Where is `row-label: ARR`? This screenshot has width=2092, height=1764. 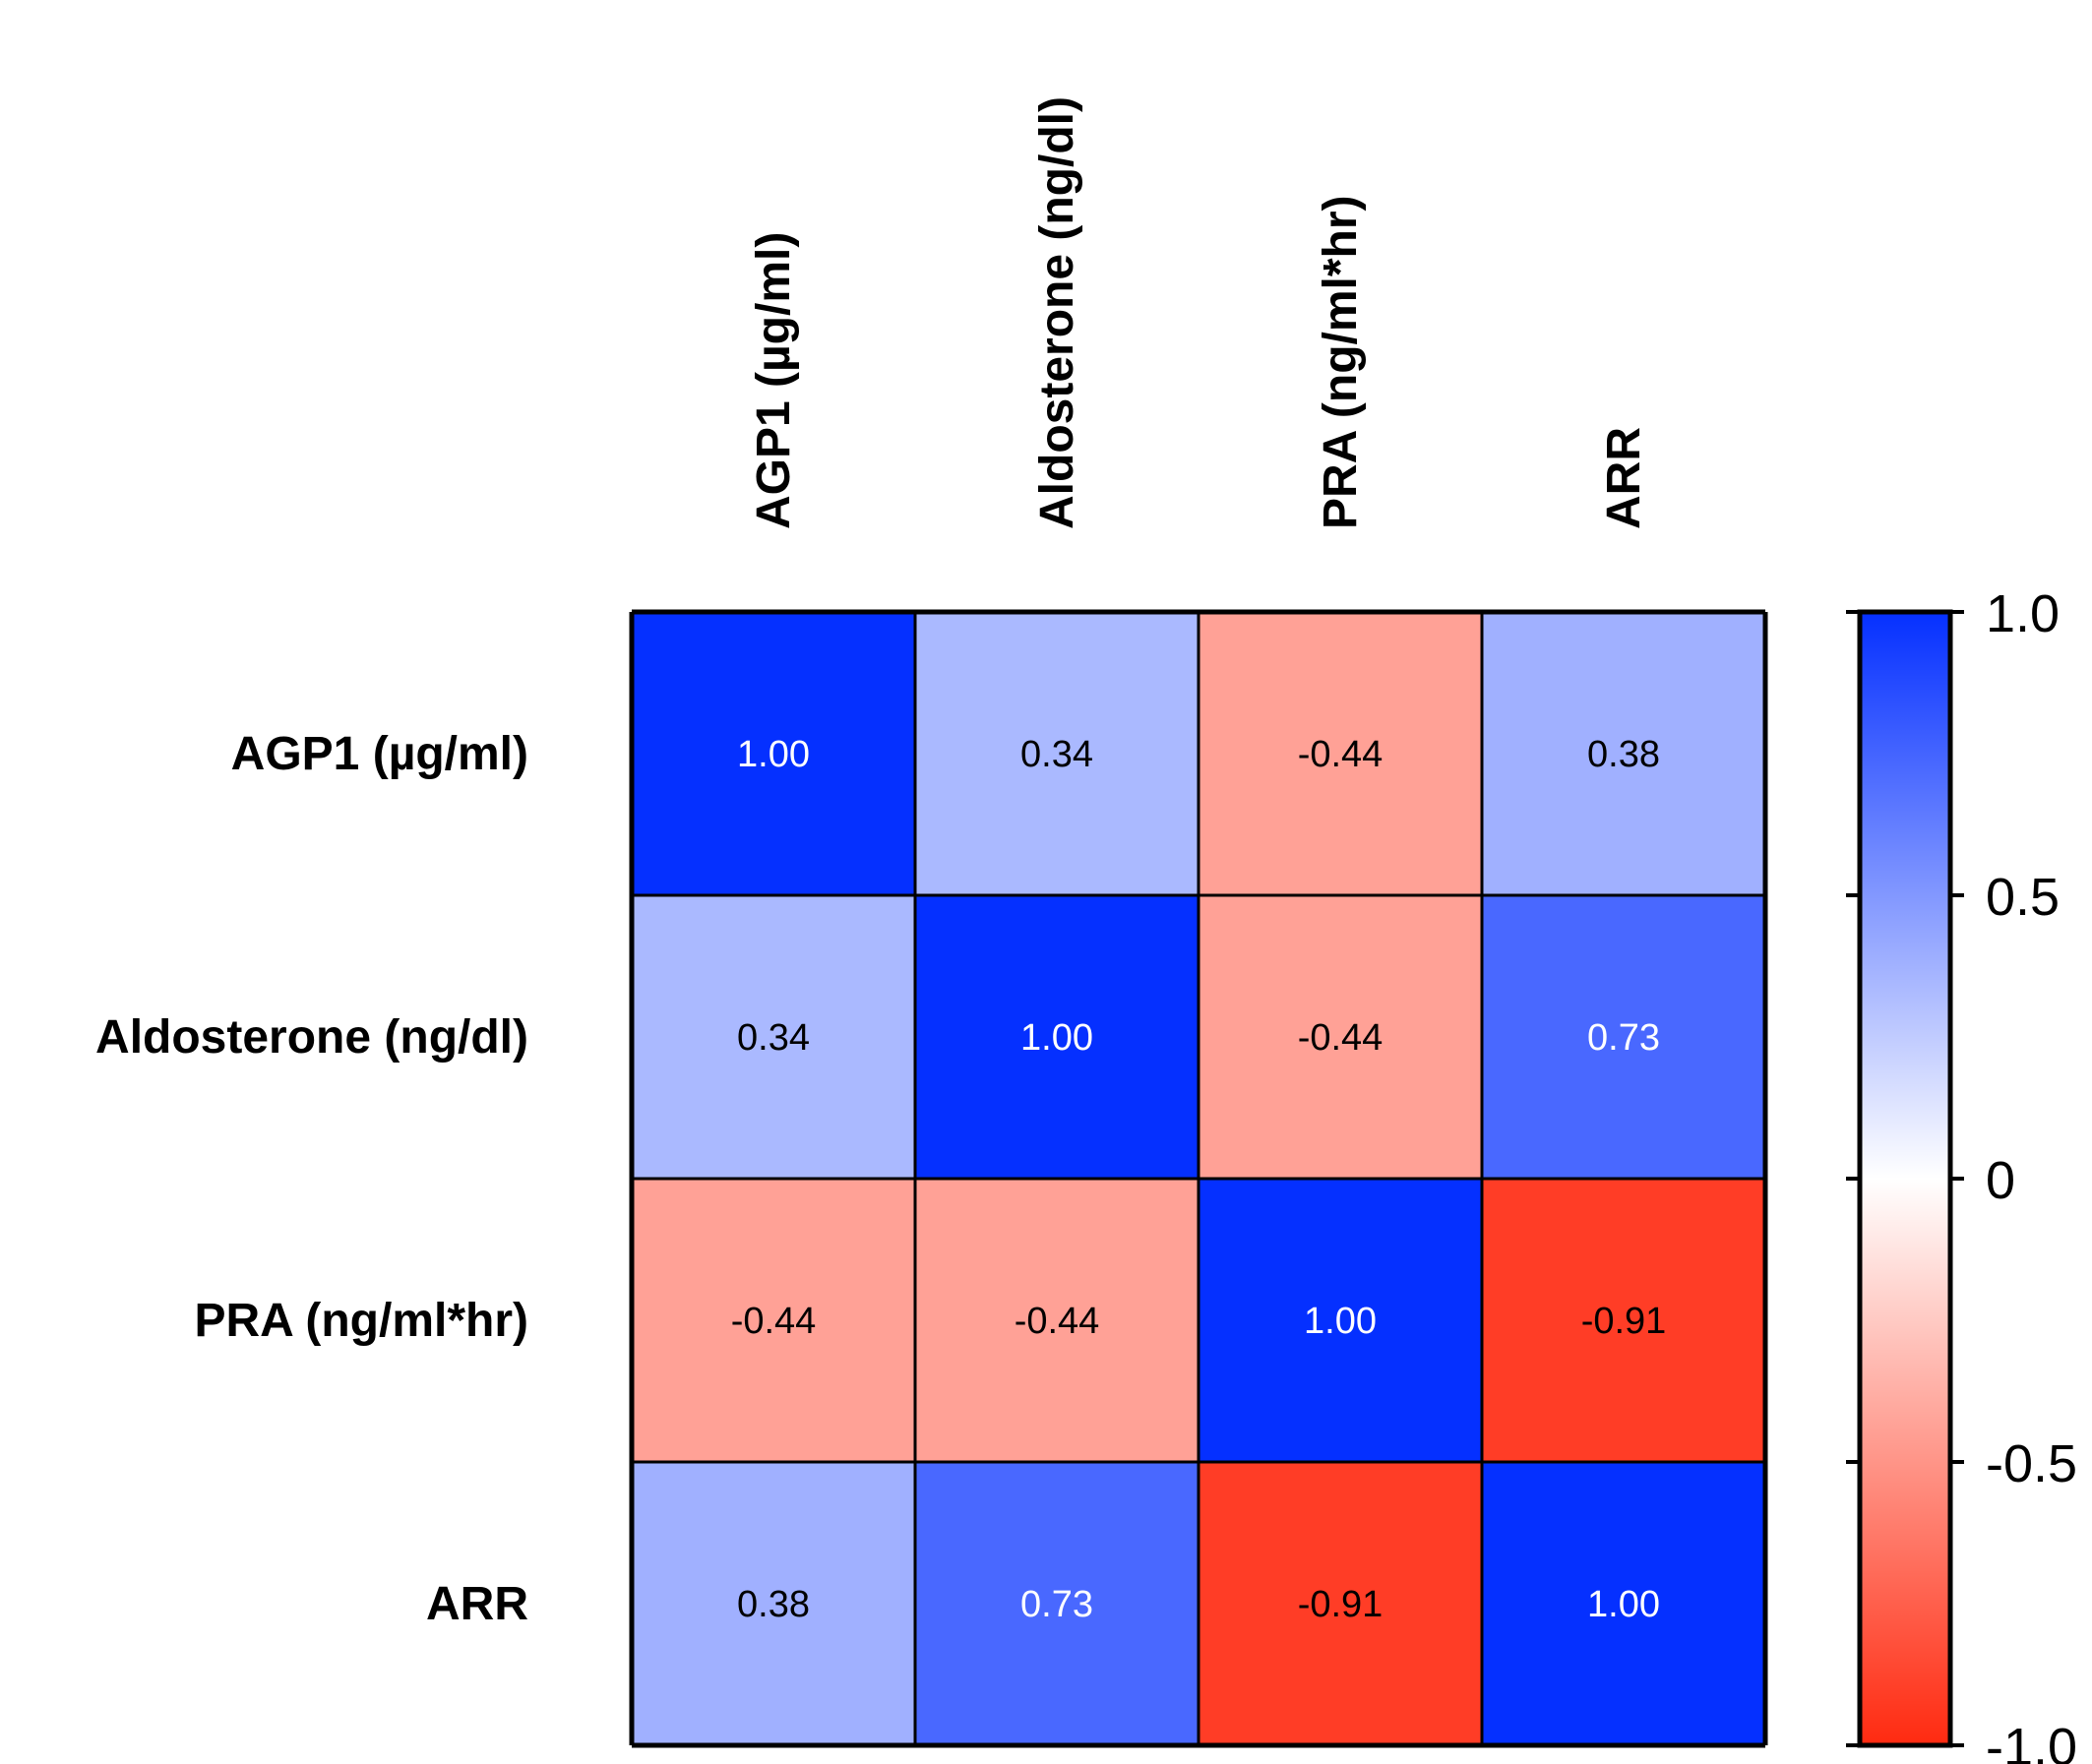 row-label: ARR is located at coordinates (477, 1604).